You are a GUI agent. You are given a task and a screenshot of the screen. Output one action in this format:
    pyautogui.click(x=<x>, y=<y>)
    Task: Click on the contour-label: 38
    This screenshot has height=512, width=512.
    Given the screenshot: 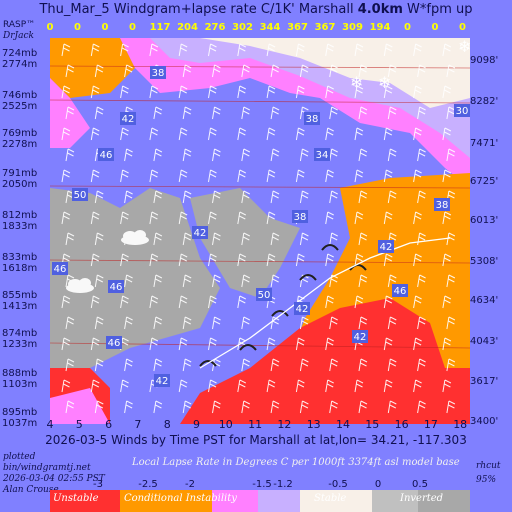 What is the action you would take?
    pyautogui.click(x=312, y=118)
    